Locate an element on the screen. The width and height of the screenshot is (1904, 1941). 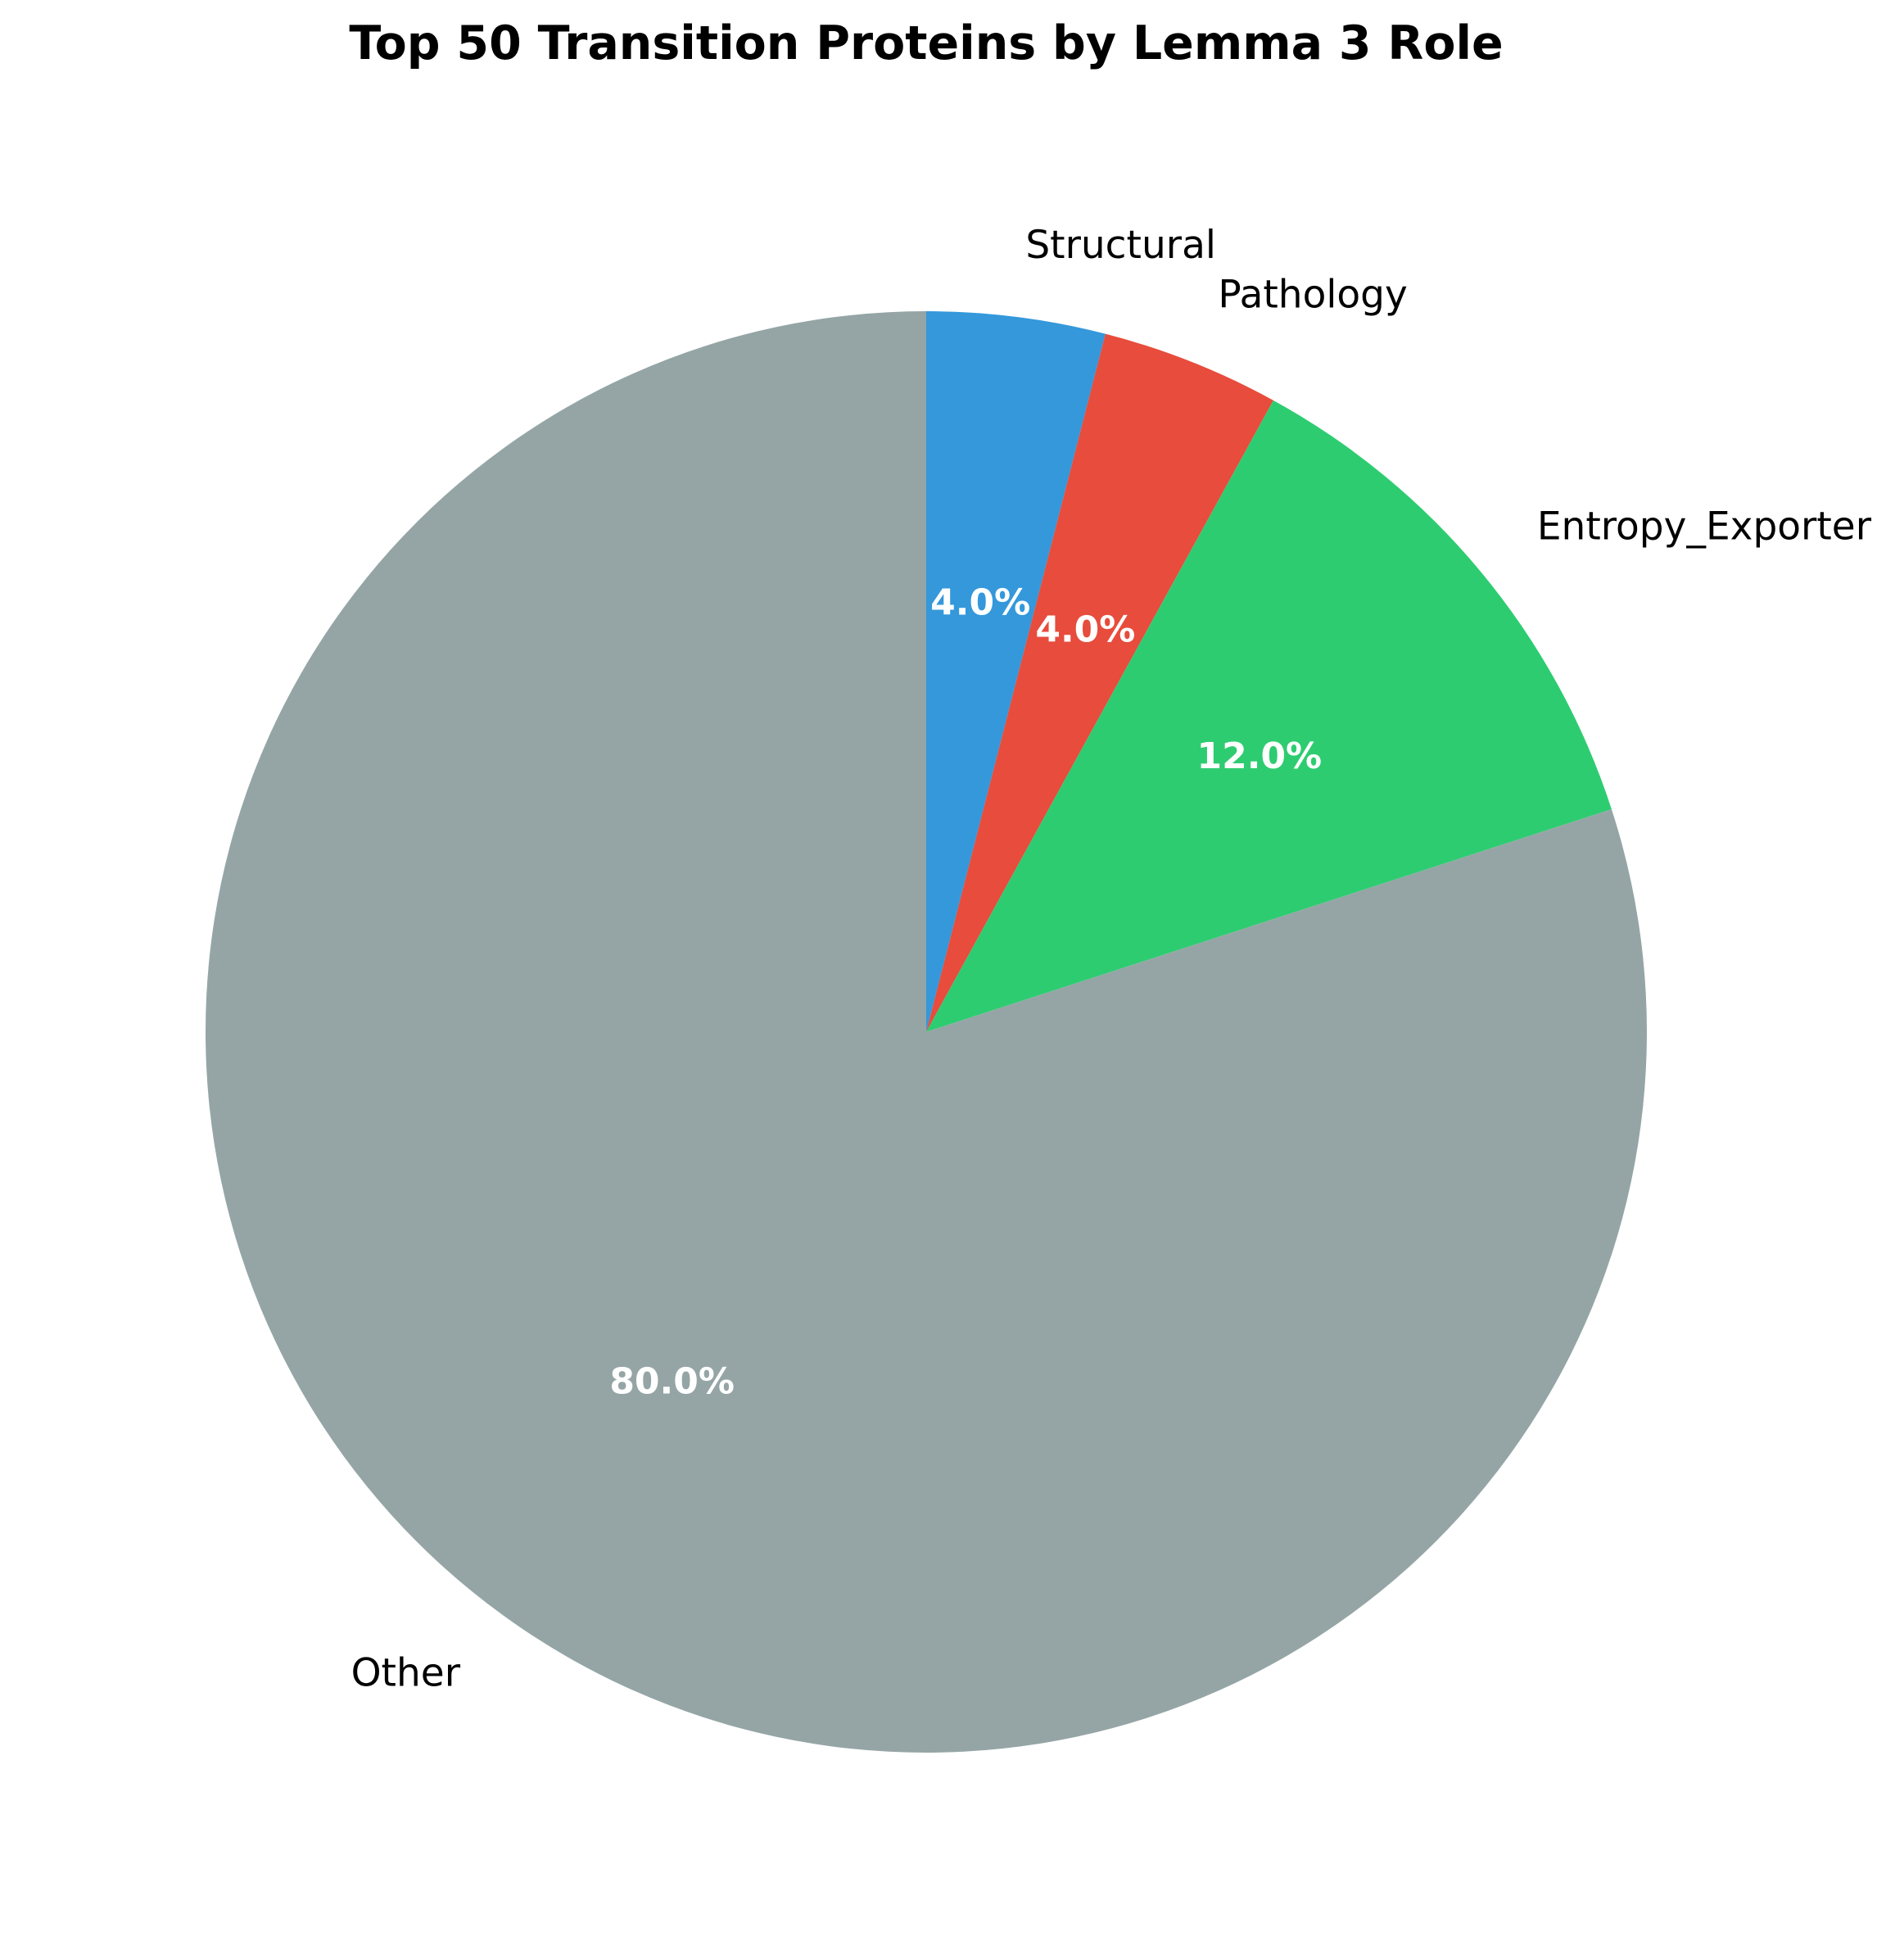
pie-category-label-structural: Structural is located at coordinates (1121, 246).